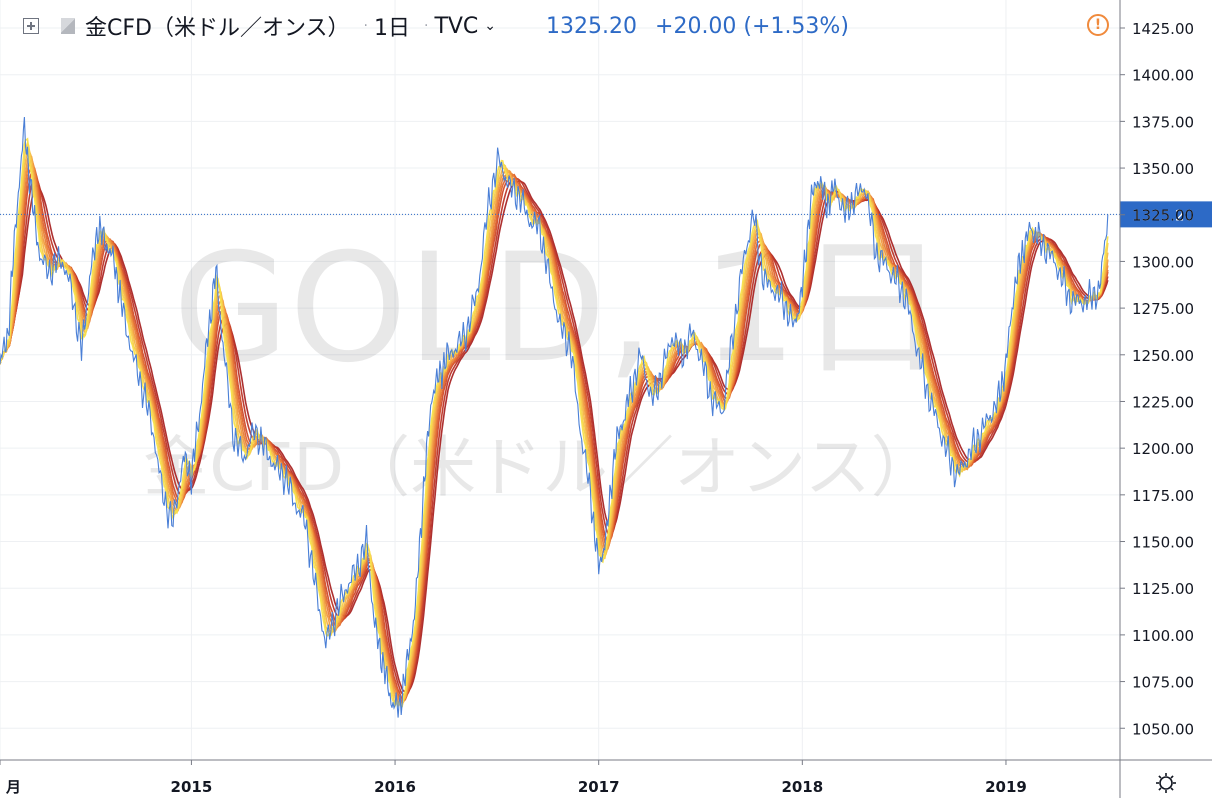  Describe the element at coordinates (1163, 76) in the screenshot. I see `y-tick-label: 1400.00` at that location.